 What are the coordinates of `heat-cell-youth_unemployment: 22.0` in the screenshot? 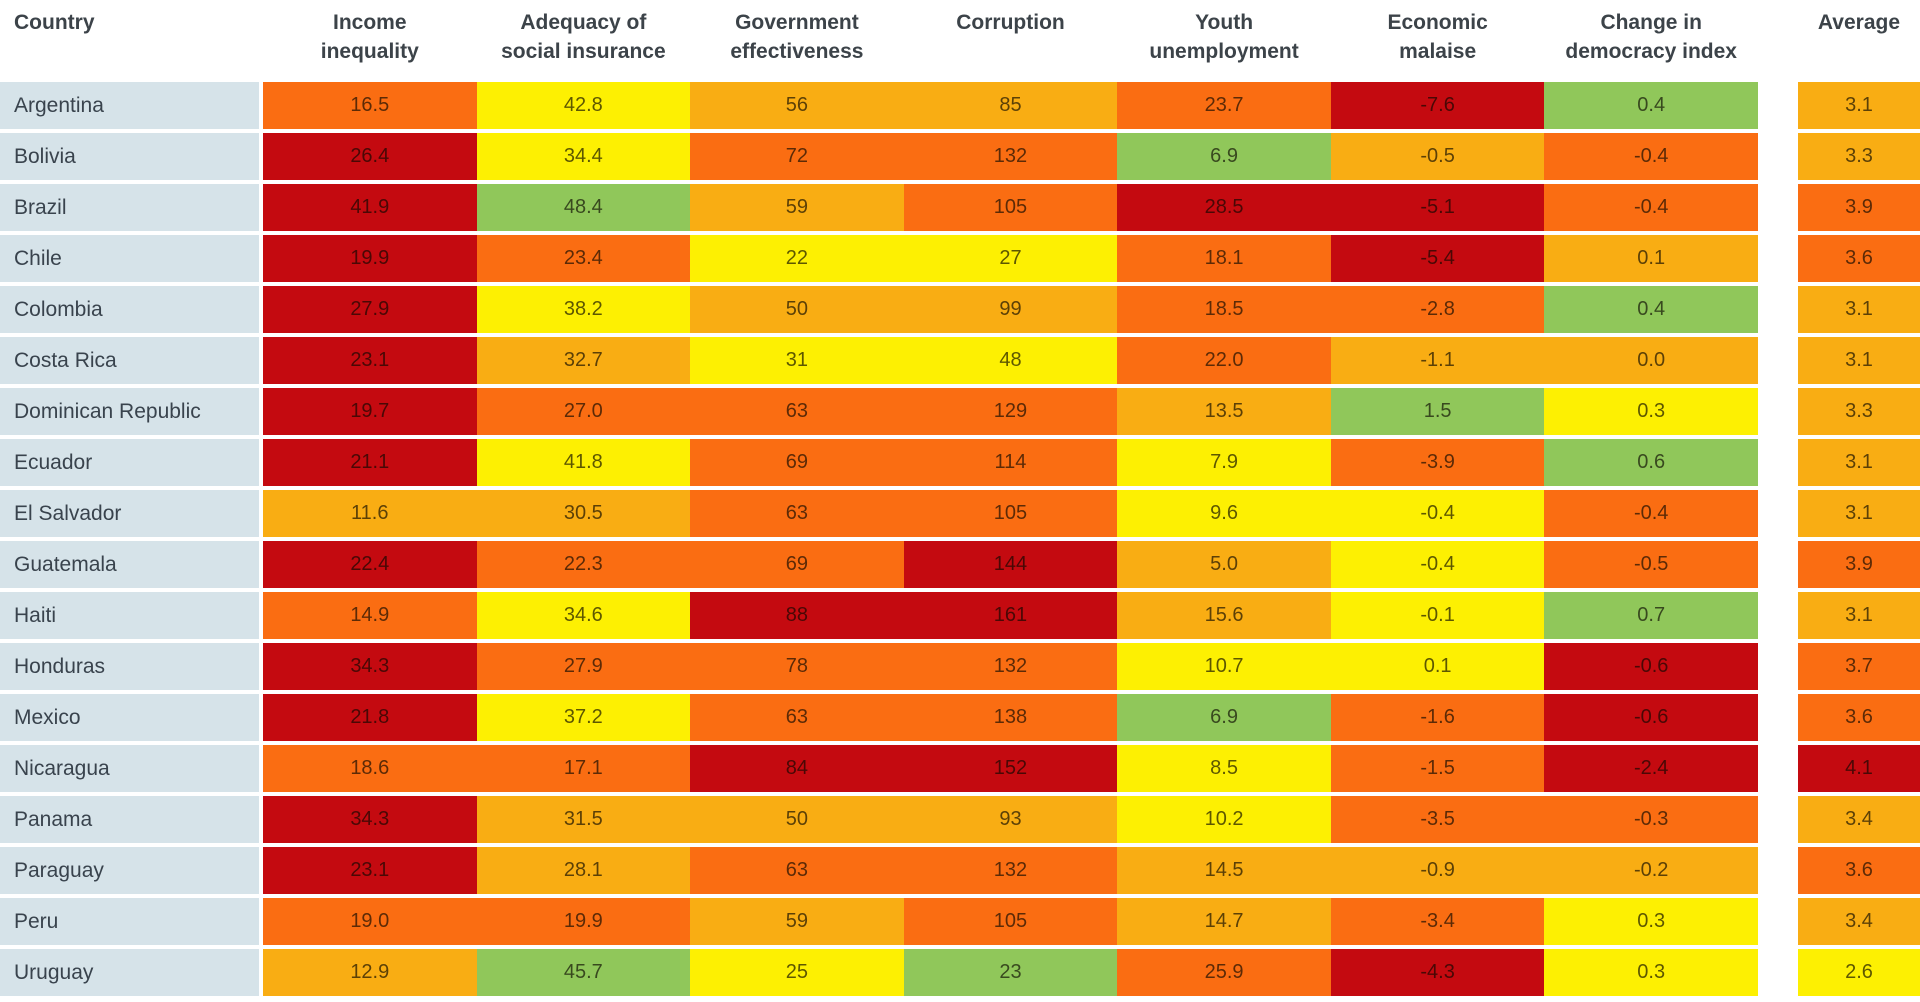 It's located at (1224, 360).